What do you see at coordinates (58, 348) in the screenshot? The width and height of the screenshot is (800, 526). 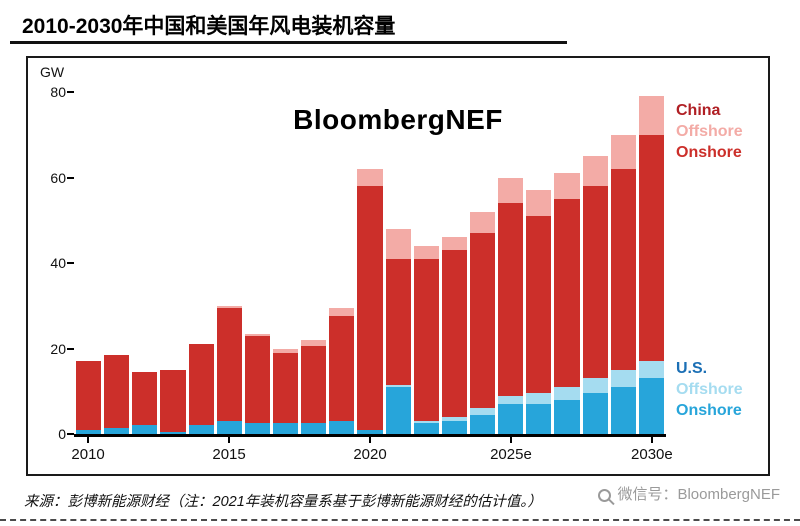 I see `y-tick-label: 20` at bounding box center [58, 348].